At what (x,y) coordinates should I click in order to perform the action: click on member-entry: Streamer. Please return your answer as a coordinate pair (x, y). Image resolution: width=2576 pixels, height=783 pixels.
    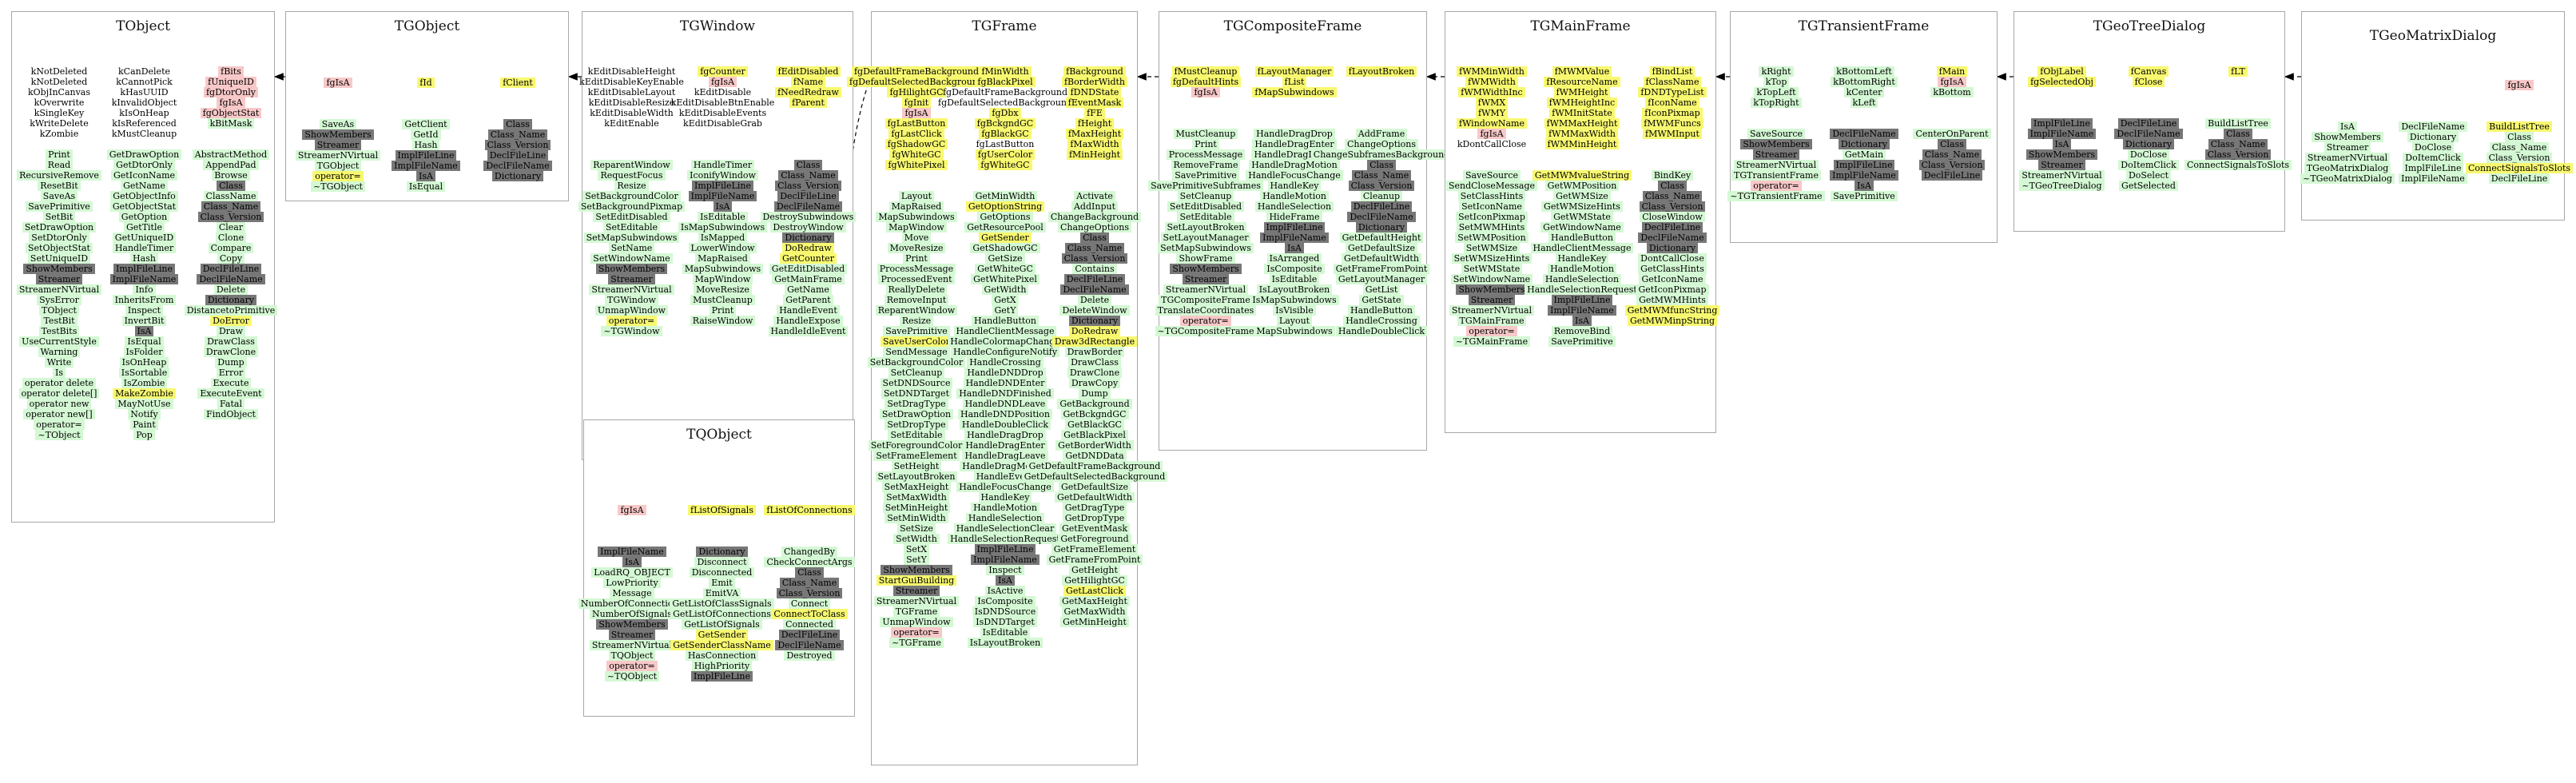
    Looking at the image, I should click on (2061, 165).